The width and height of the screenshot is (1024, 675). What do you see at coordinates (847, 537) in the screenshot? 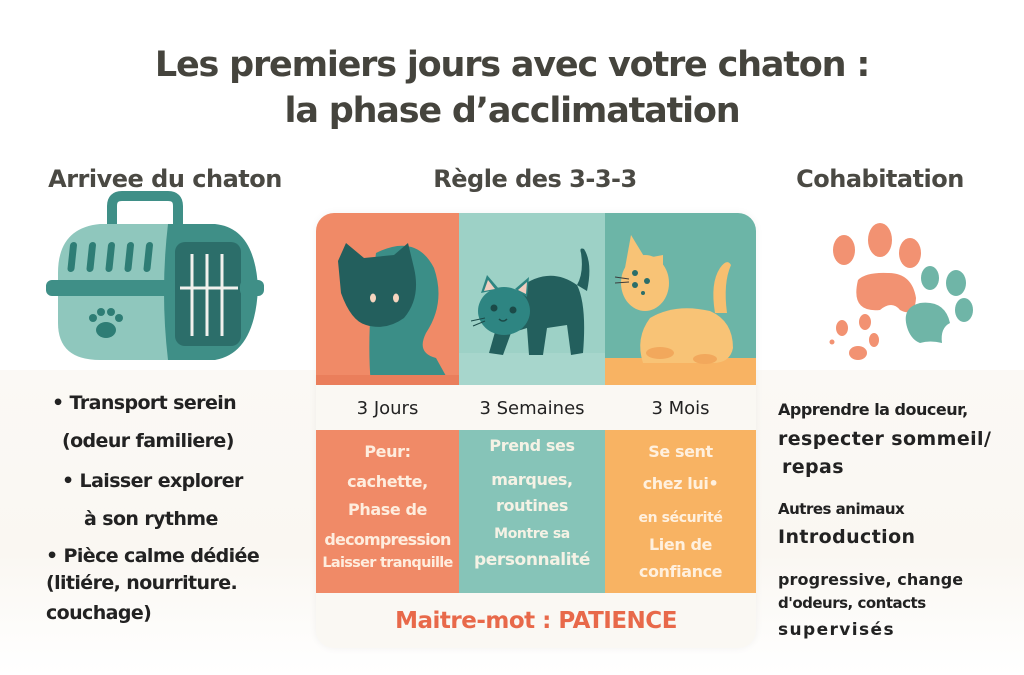
I see `cohabitation-line: Introduction` at bounding box center [847, 537].